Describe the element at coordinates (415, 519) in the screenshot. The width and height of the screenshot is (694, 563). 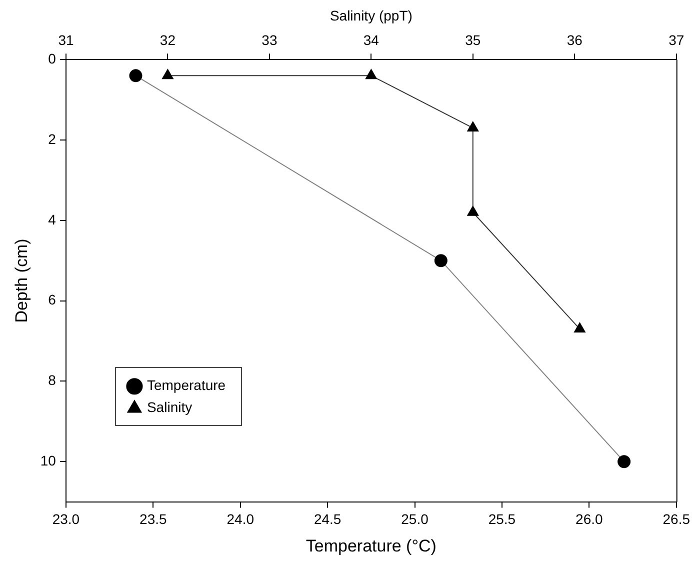
I see `x-tick-label: 25.0` at that location.